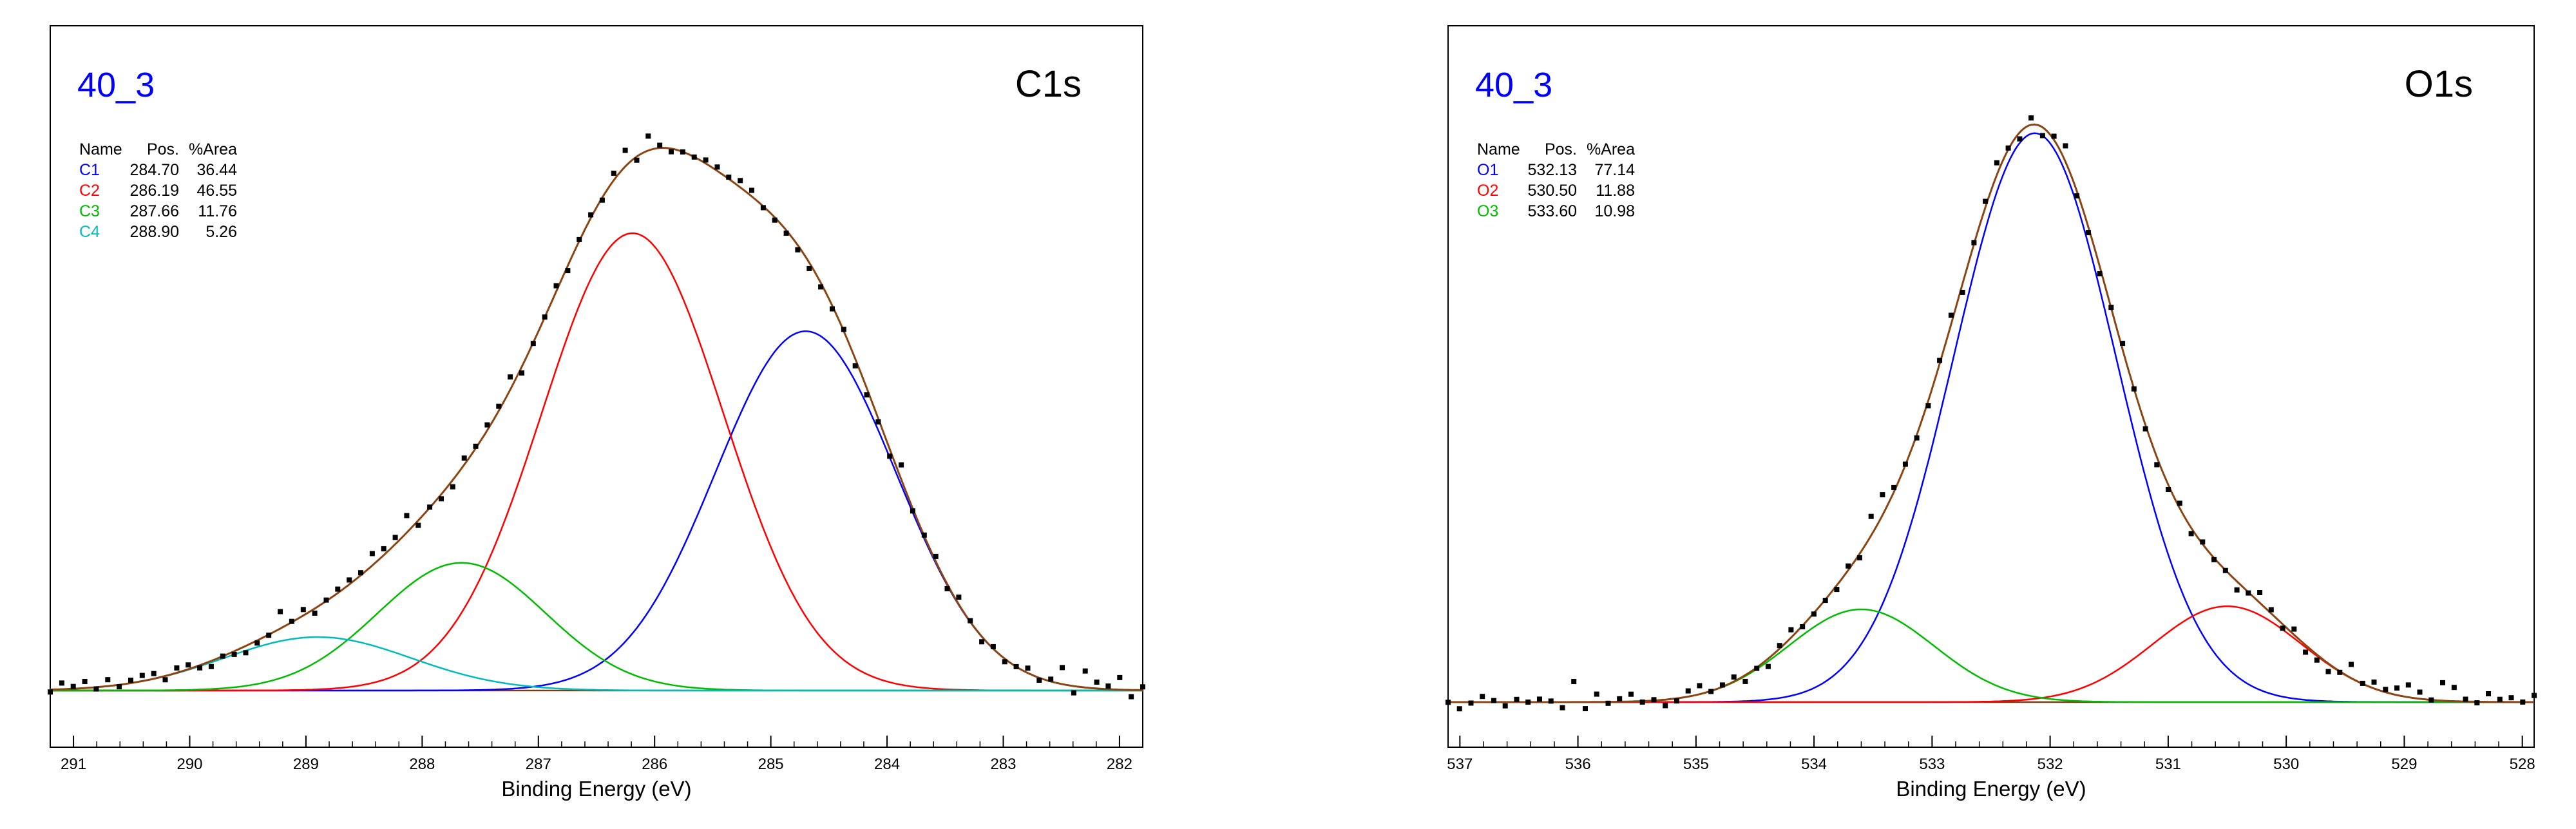 This screenshot has width=2576, height=829. I want to click on legend-name: C4, so click(89, 232).